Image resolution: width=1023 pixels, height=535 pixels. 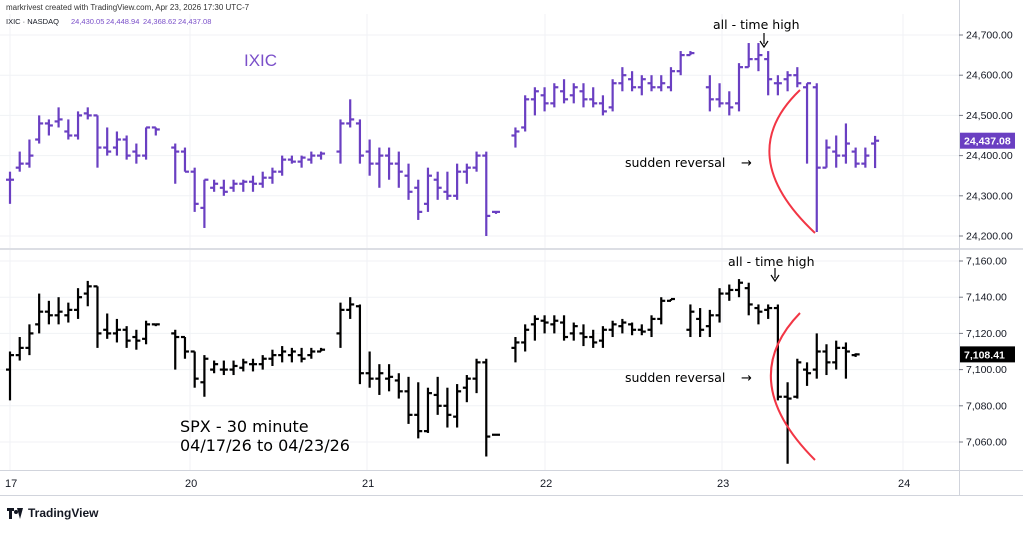 What do you see at coordinates (11, 484) in the screenshot?
I see `time-tick-label: 17` at bounding box center [11, 484].